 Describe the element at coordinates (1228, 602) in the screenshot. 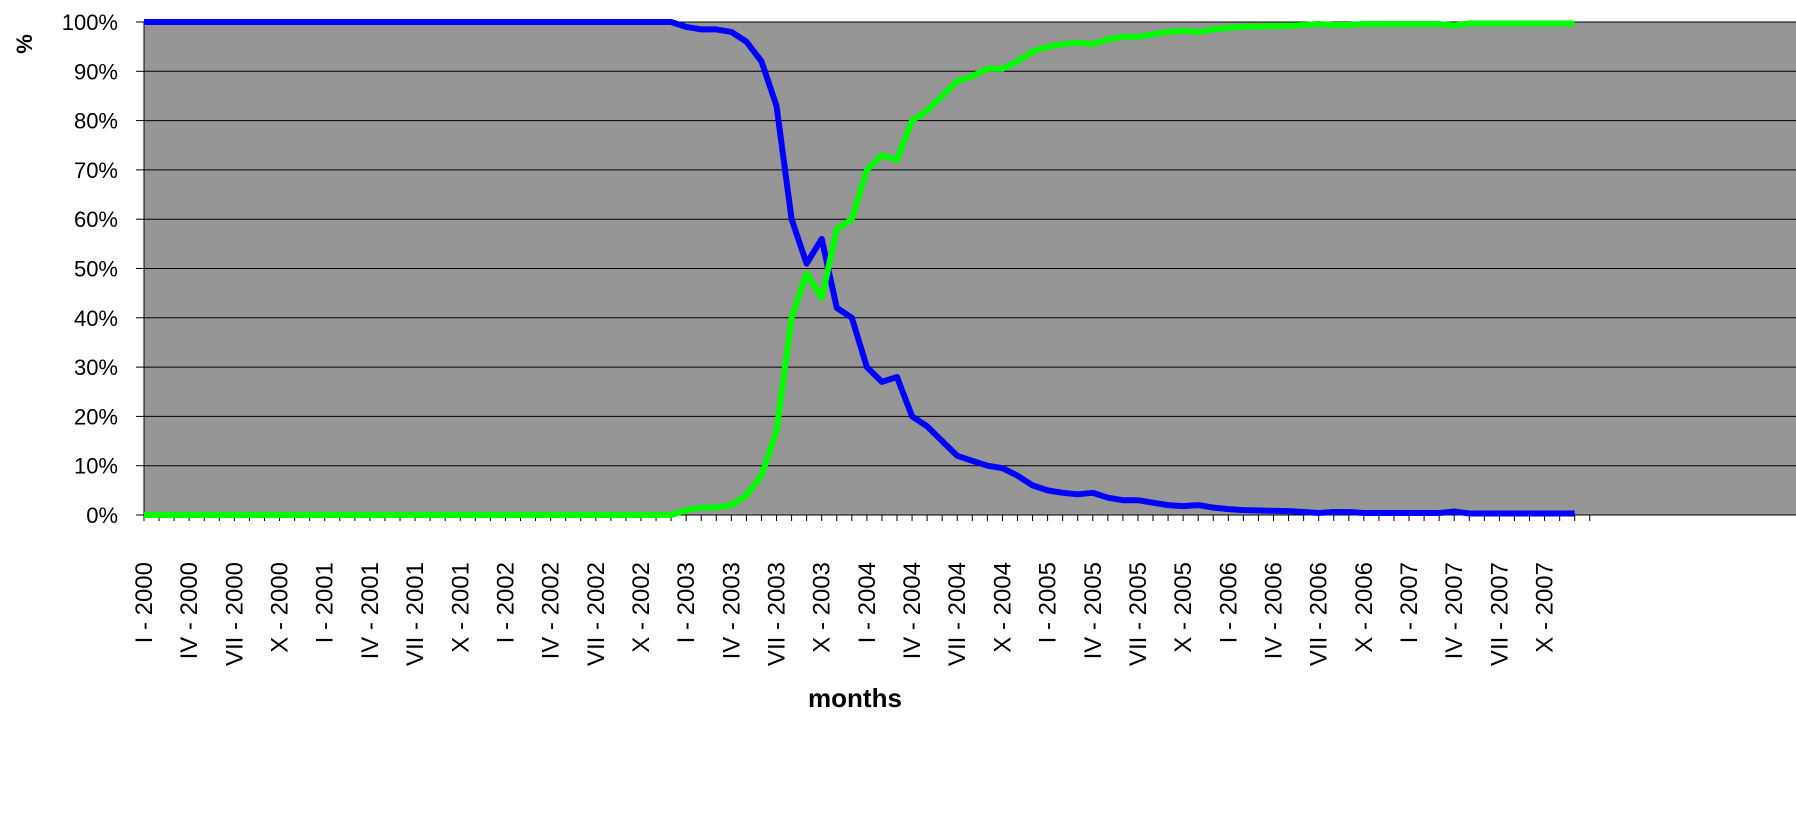

I see `x-tick-label: I - 2006` at that location.